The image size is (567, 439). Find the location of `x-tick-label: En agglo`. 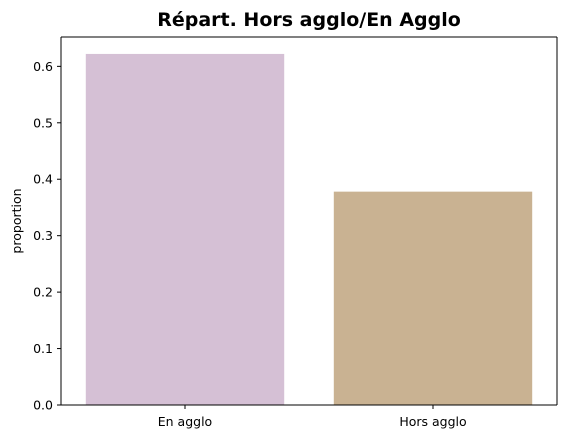

x-tick-label: En agglo is located at coordinates (185, 421).